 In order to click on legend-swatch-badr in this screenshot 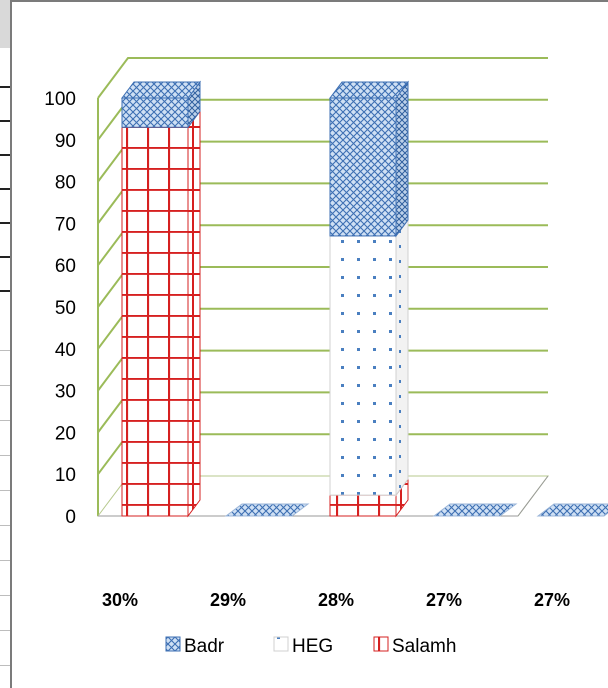, I will do `click(173, 644)`.